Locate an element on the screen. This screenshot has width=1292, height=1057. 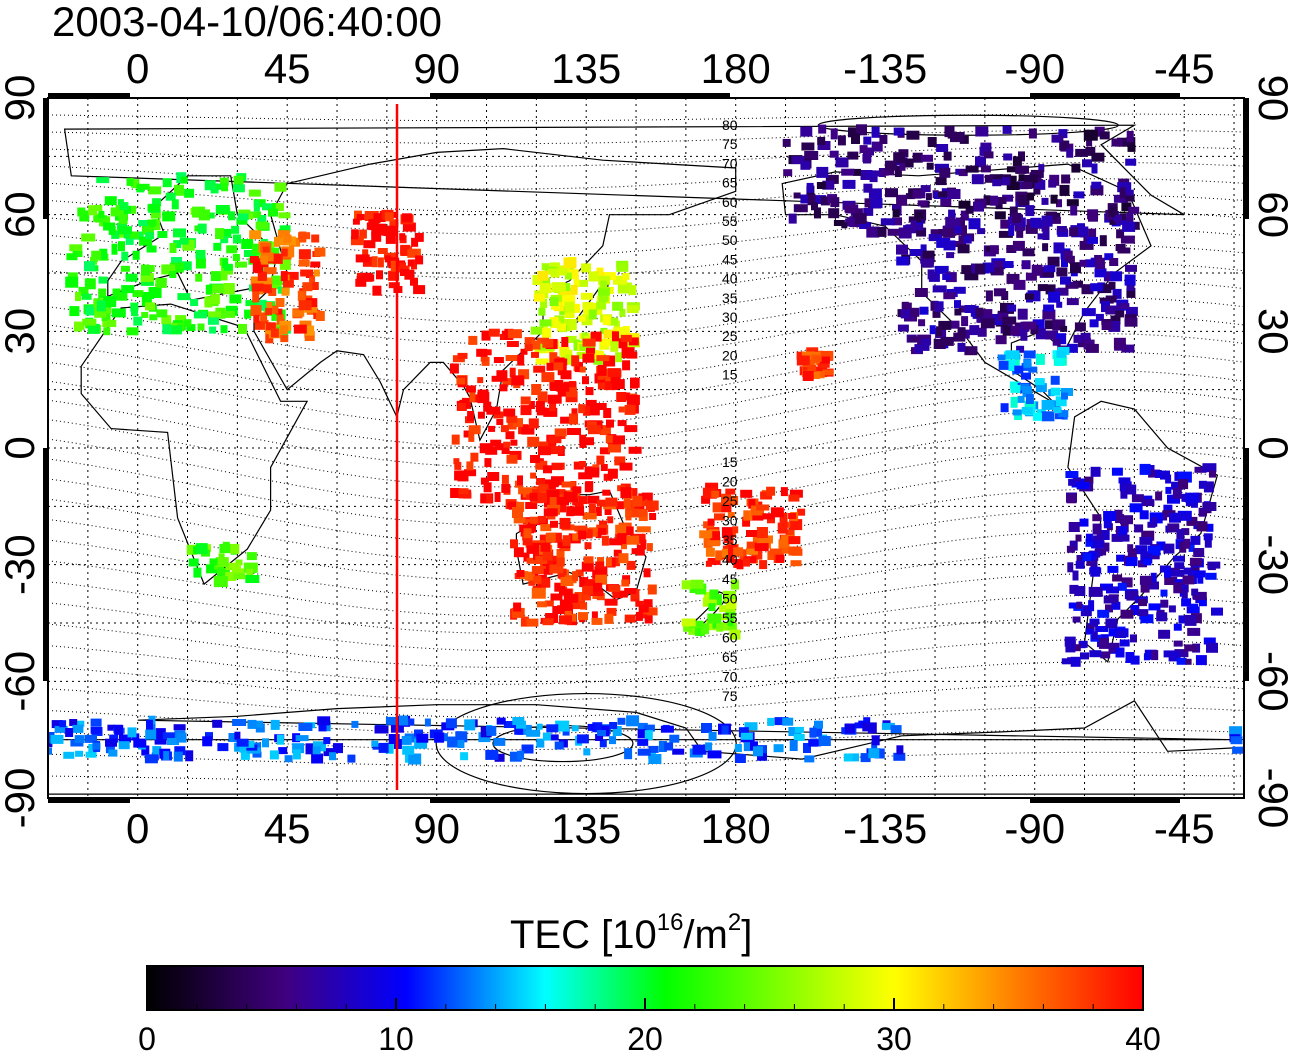
lon-tick-label: -45 is located at coordinates (1184, 68).